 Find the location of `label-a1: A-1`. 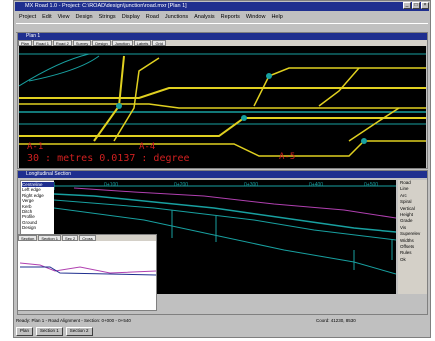

label-a1: A-1 is located at coordinates (35, 147).